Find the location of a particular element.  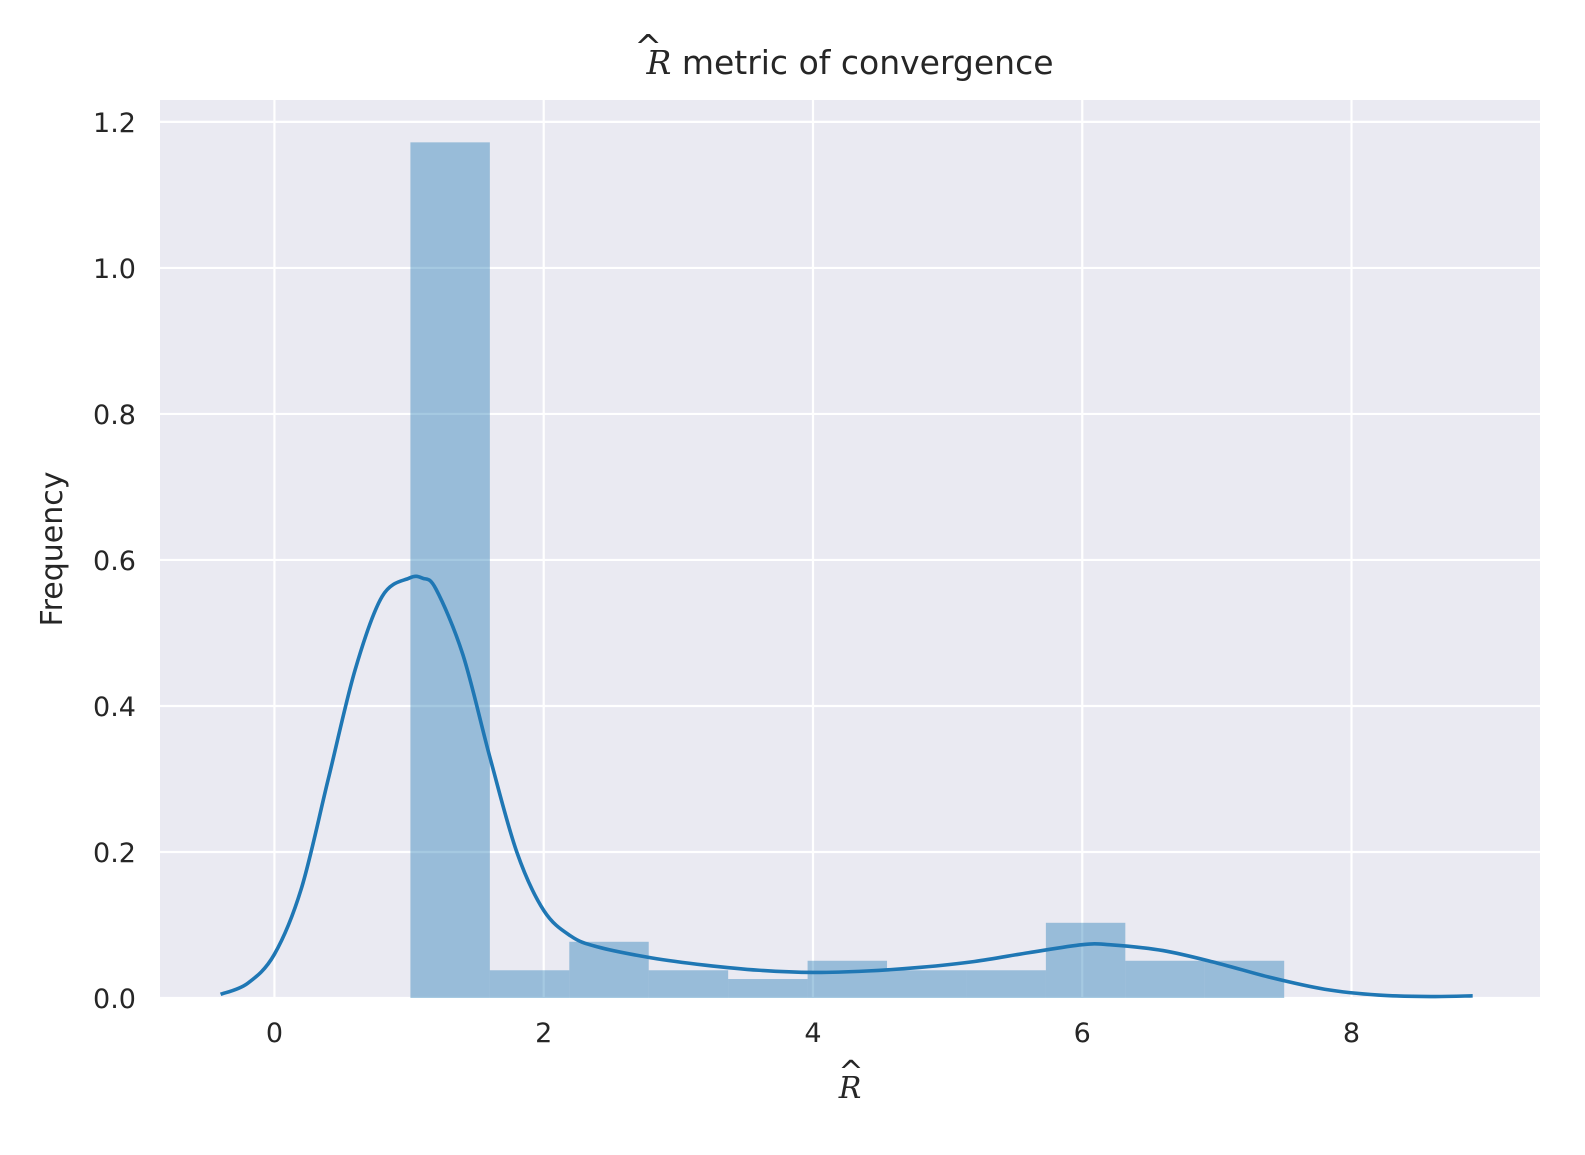

x-tick-label: 8 is located at coordinates (1351, 1033).